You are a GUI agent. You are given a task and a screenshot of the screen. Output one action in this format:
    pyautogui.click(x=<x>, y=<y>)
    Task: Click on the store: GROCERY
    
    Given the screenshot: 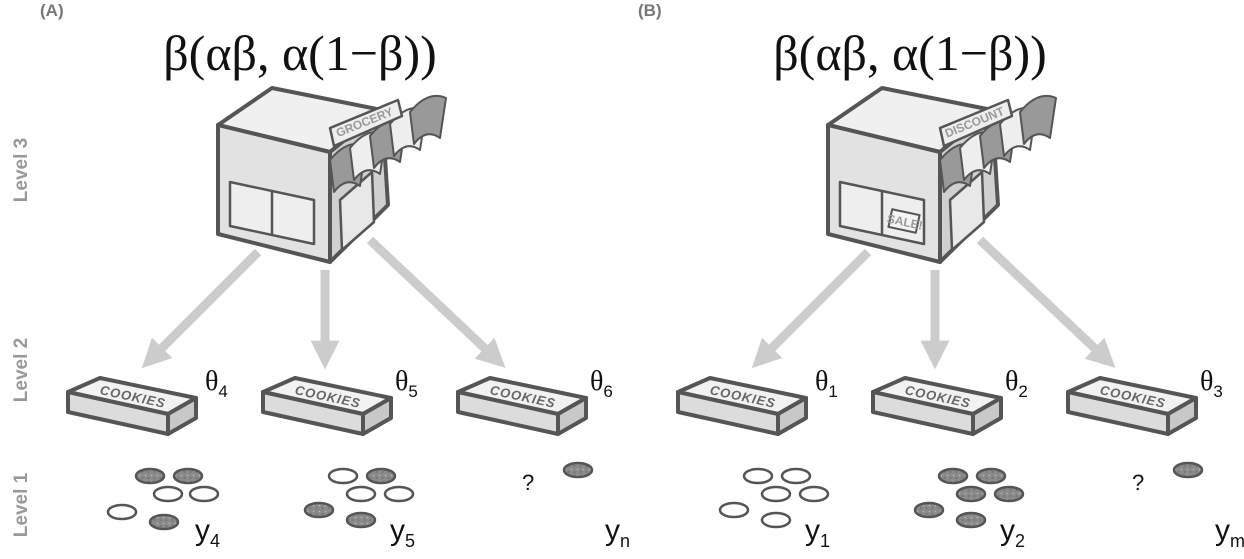 What is the action you would take?
    pyautogui.click(x=331, y=175)
    